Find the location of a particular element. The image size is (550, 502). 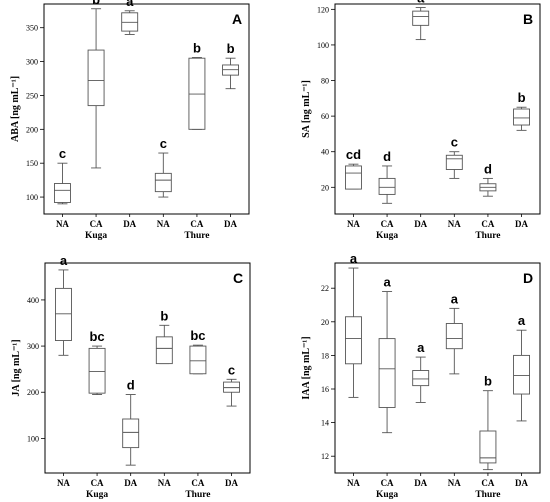

y-tick-label: 22 is located at coordinates (325, 288).